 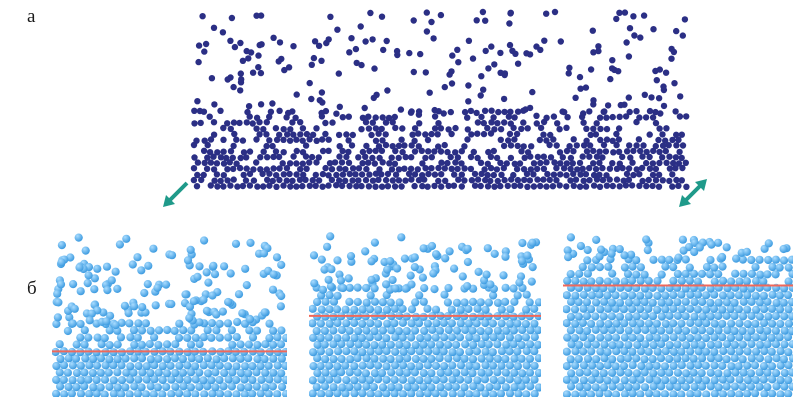 I want to click on panel-label-a: а, so click(x=31, y=16).